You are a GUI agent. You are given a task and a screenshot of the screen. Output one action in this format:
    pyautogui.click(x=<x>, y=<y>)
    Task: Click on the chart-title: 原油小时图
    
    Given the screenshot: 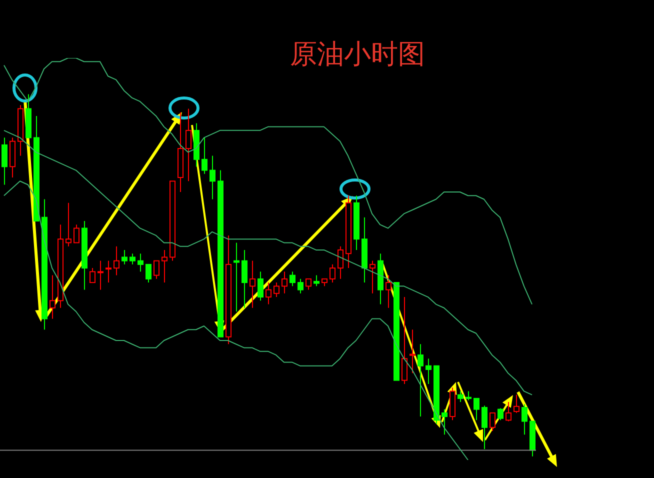 What is the action you would take?
    pyautogui.click(x=357, y=55)
    